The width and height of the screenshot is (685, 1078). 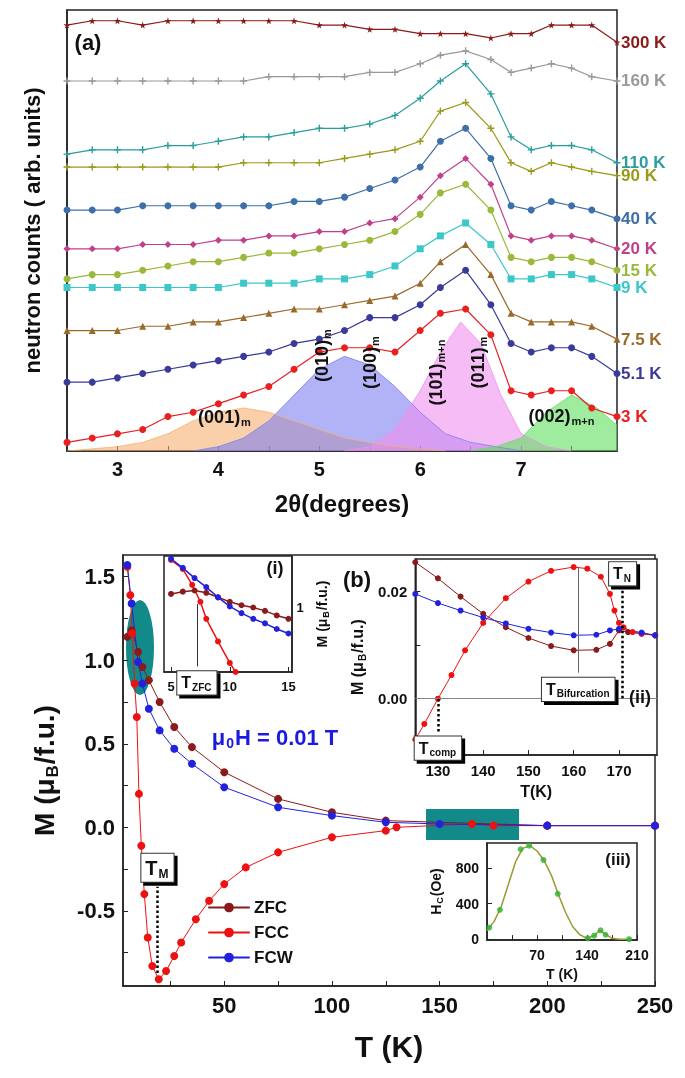 What do you see at coordinates (479, 362) in the screenshot?
I see `annotation: (011)m` at bounding box center [479, 362].